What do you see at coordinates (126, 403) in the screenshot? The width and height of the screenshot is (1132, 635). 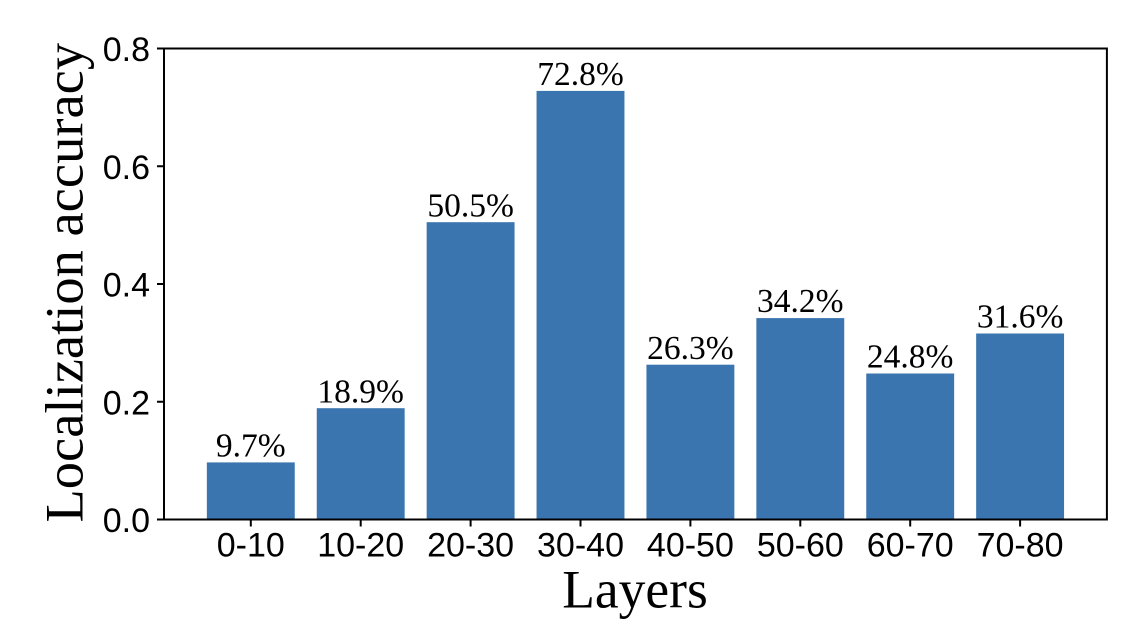 I see `svg-text: 0.2` at bounding box center [126, 403].